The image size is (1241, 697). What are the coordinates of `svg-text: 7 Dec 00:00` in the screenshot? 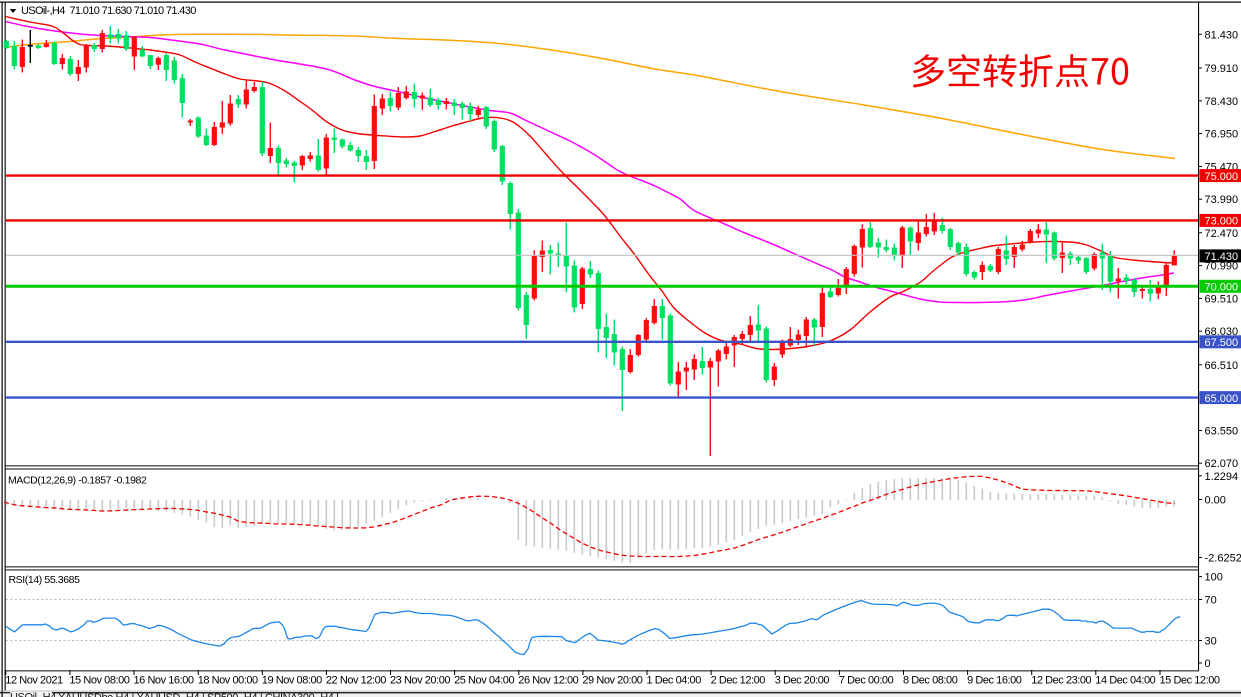 It's located at (866, 681).